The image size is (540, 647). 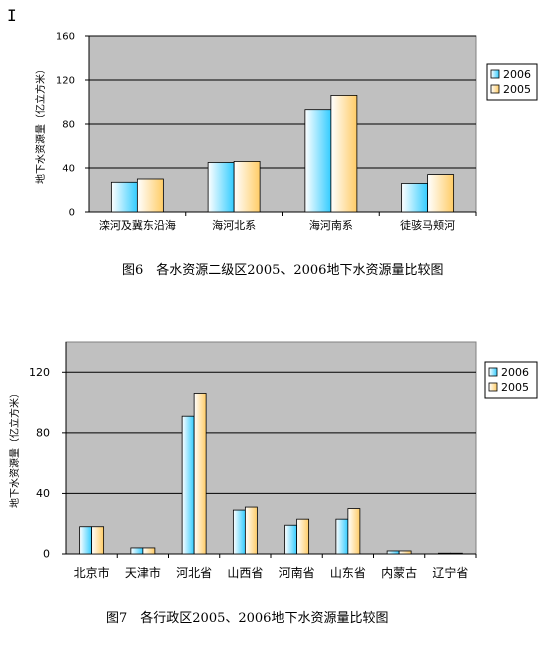 I want to click on text-cursor-icon: I, so click(x=12, y=15).